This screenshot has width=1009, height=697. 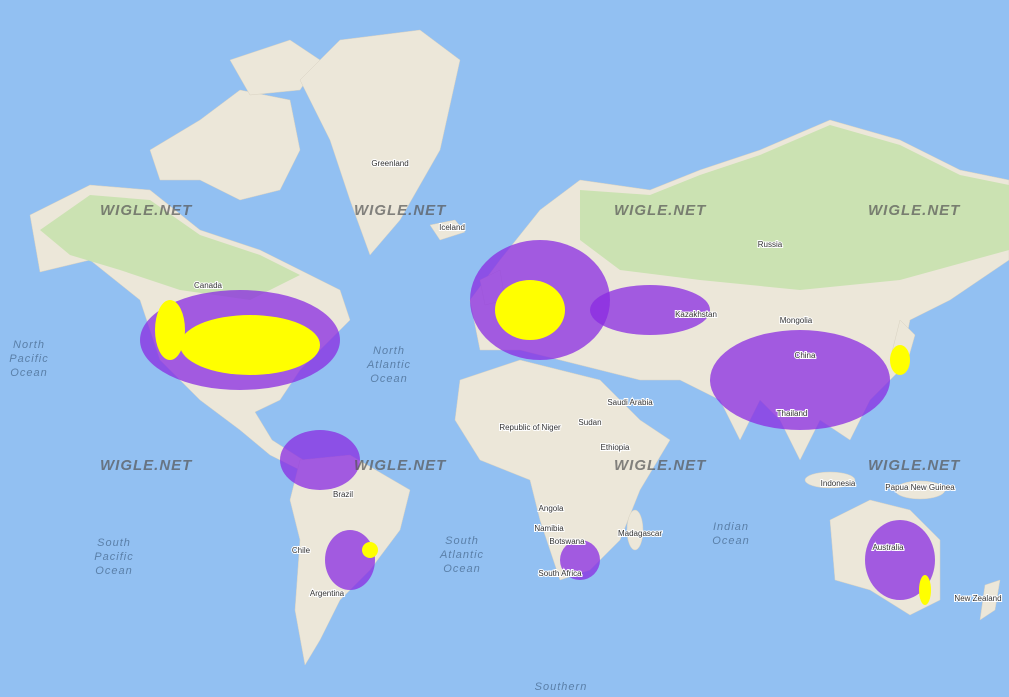 I want to click on ocean-label: South Pacific Ocean, so click(x=113, y=557).